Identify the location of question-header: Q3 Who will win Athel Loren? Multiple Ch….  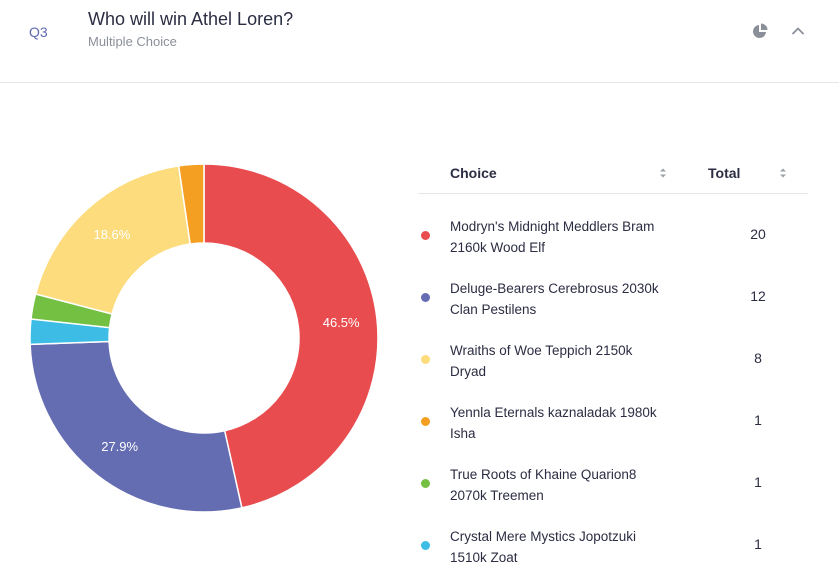
(419, 41).